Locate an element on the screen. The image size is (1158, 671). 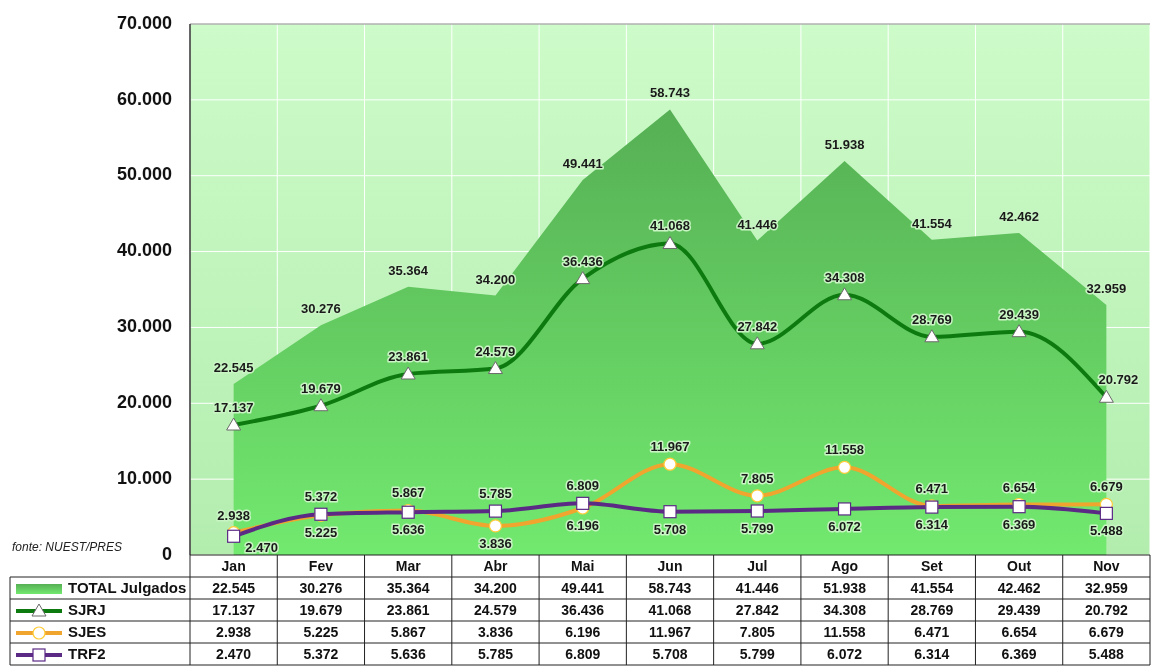
data-label: 28.769 is located at coordinates (932, 609).